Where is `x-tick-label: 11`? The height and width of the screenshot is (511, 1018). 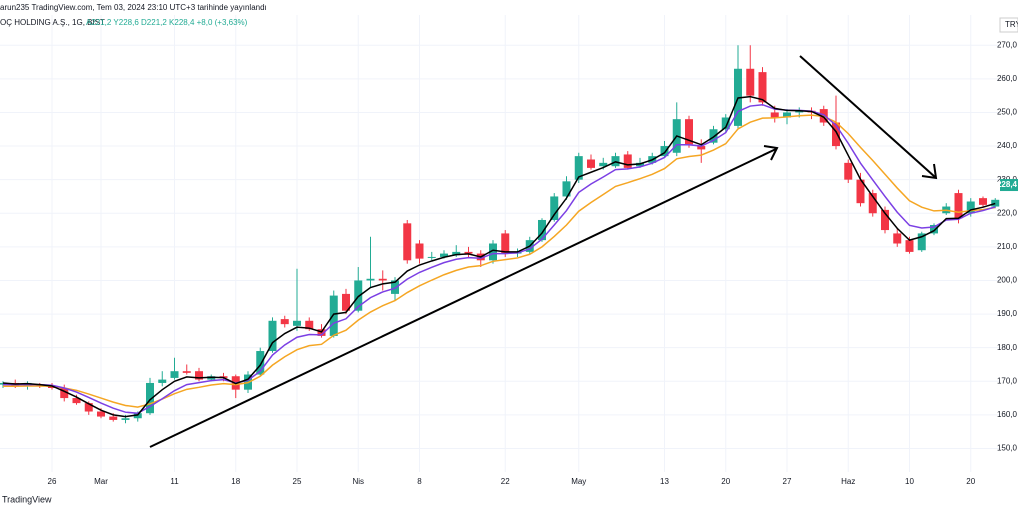
x-tick-label: 11 is located at coordinates (174, 481).